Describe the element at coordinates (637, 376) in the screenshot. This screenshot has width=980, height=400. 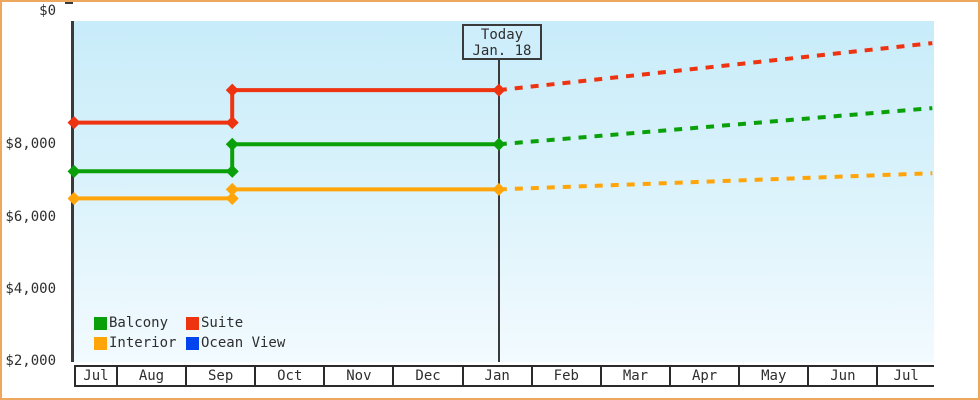
I see `month-cell-mar: Mar` at that location.